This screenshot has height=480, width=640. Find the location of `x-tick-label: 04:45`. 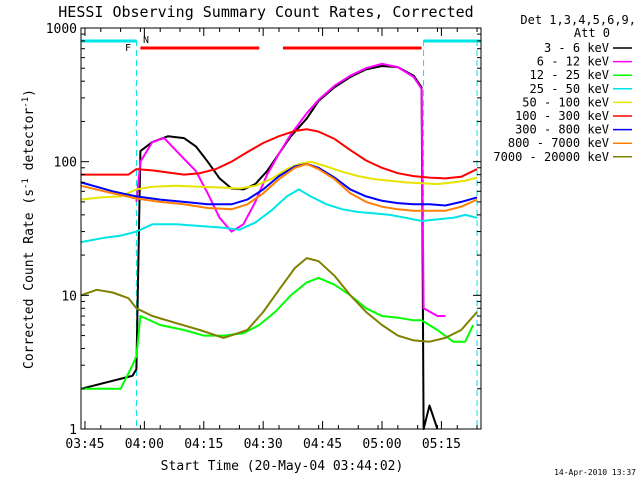

x-tick-label: 04:45 is located at coordinates (322, 444).